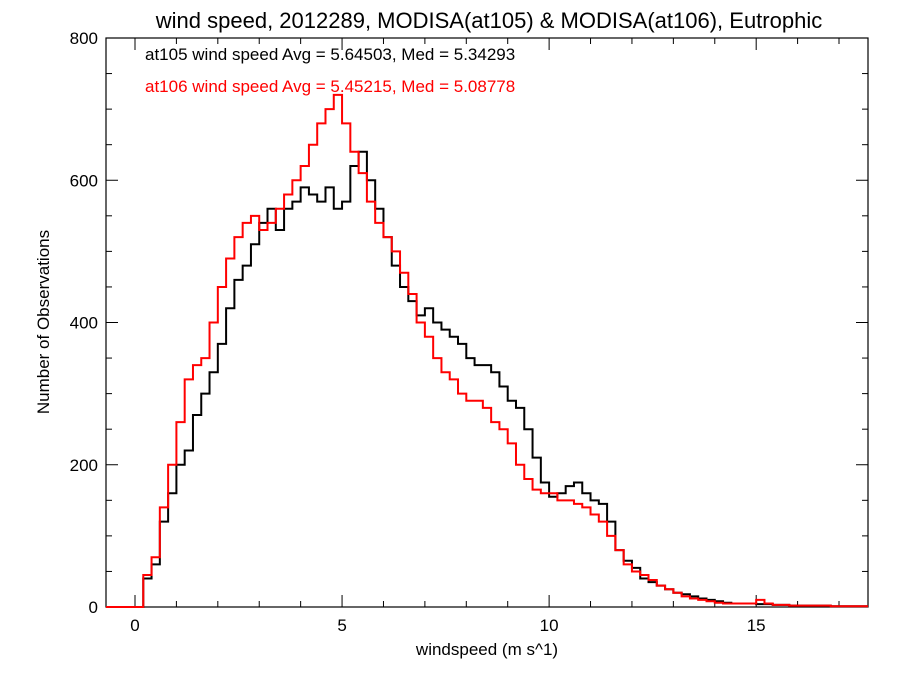 This screenshot has width=900, height=675. Describe the element at coordinates (93, 607) in the screenshot. I see `y-tick-label: 0` at that location.